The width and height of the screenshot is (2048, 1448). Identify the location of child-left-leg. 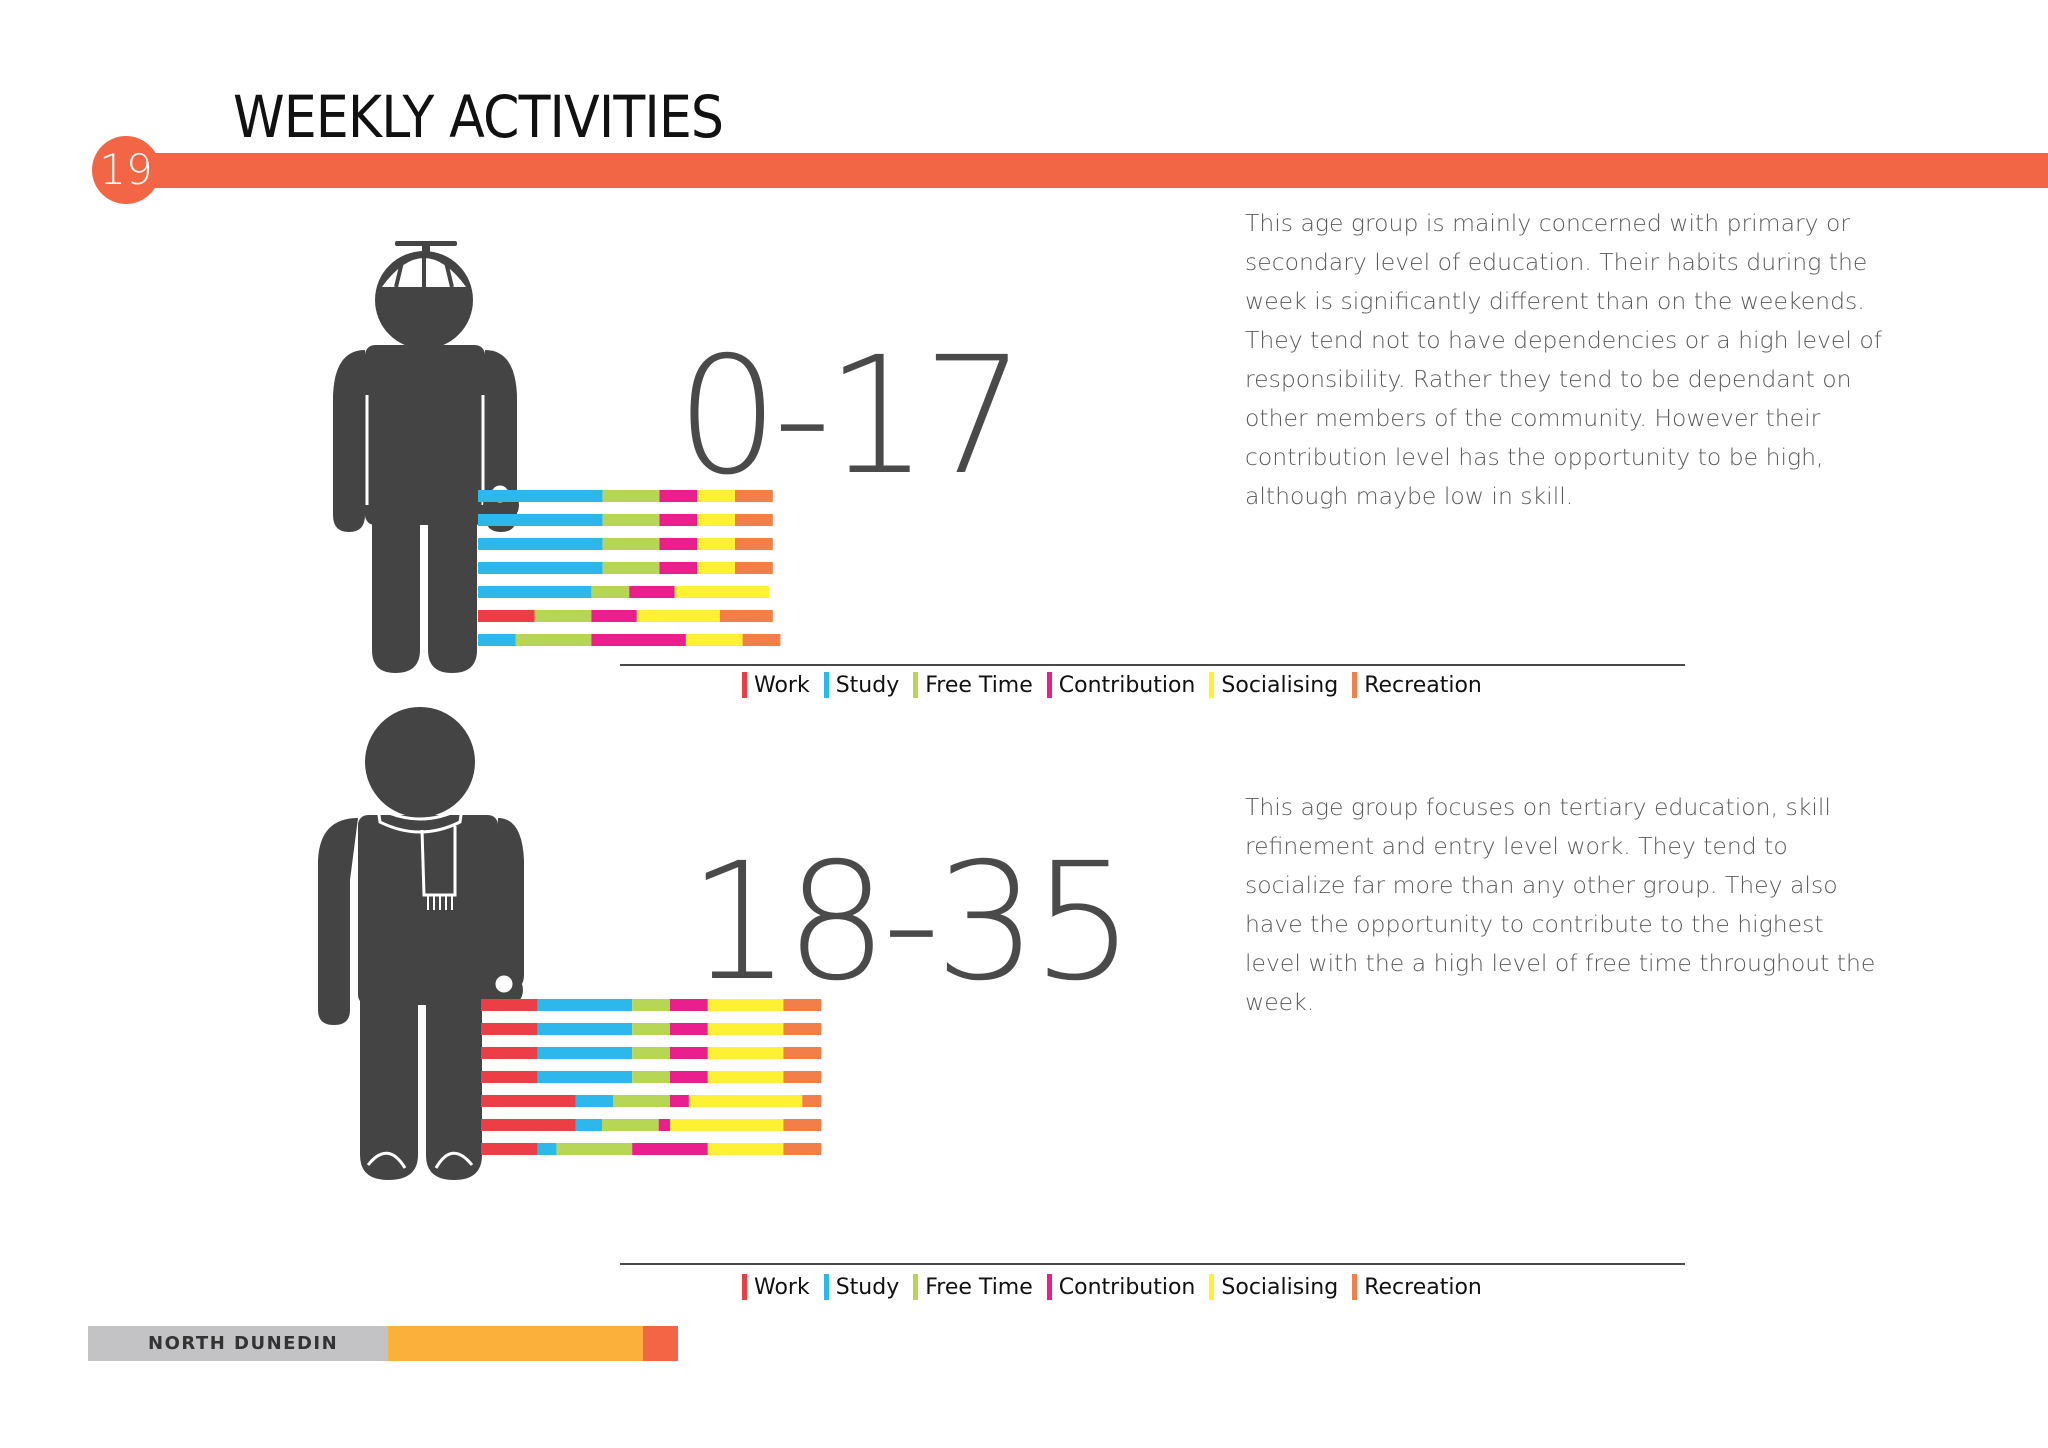
(396, 596).